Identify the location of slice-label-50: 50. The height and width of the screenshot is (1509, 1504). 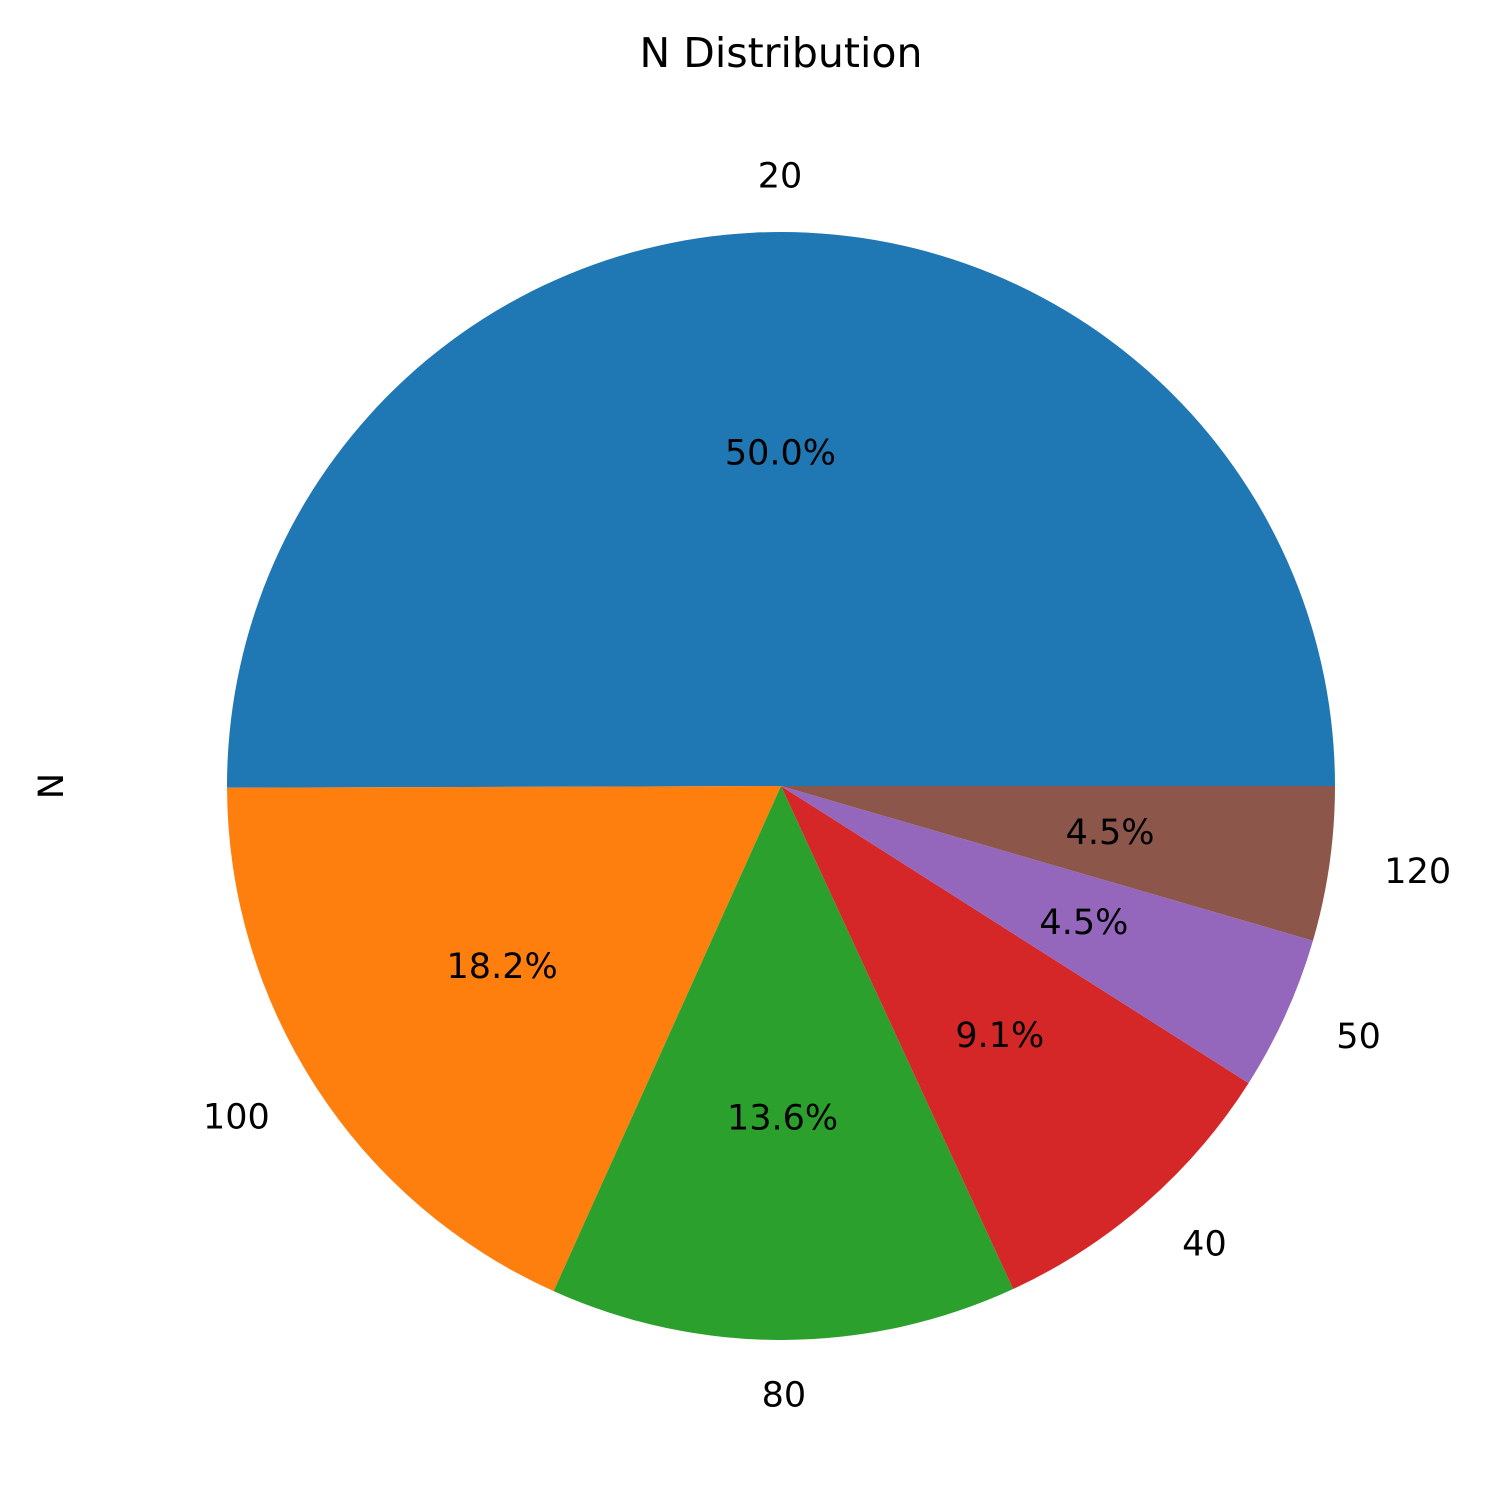
(1358, 1037).